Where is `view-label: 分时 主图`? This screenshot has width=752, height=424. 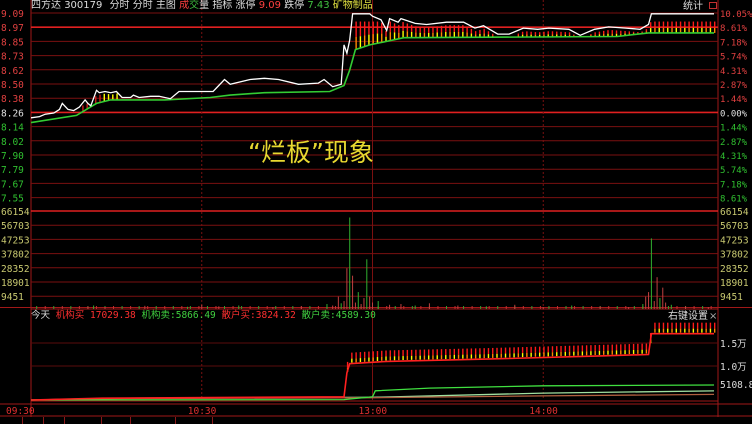
view-label: 分时 主图 is located at coordinates (154, 5).